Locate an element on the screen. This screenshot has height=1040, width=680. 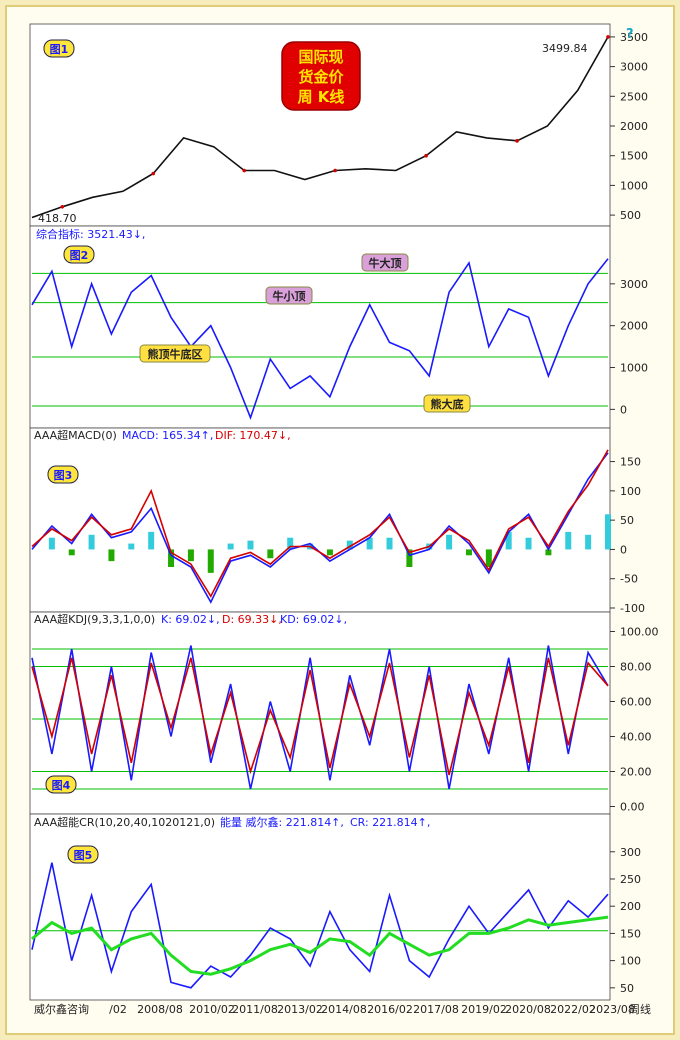
macd-header-macd: MACD: 165.34↑, is located at coordinates (167, 435).